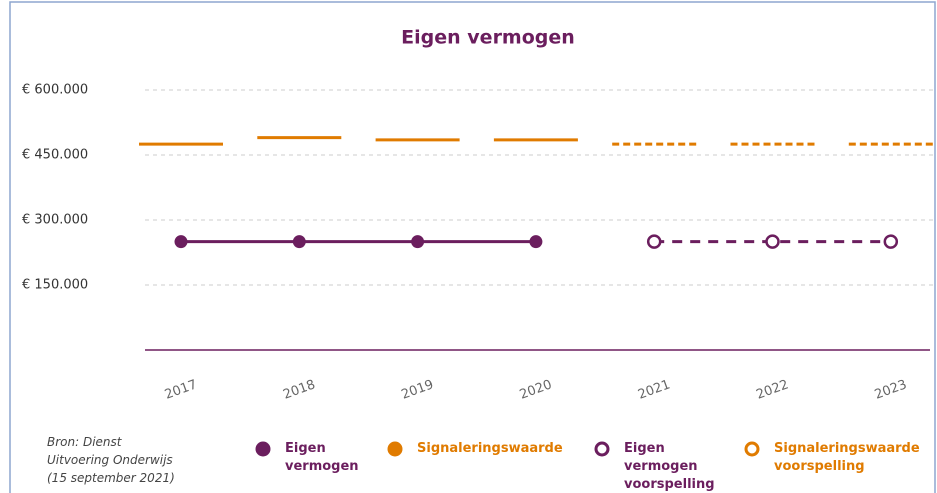  I want to click on legend-label: Signaleringswaarde, so click(490, 448).